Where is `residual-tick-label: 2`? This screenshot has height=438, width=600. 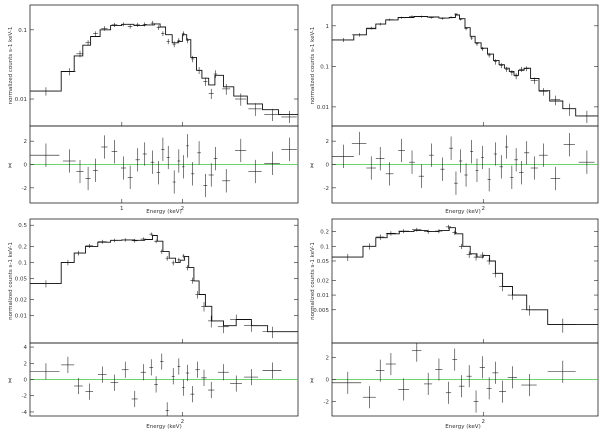
residual-tick-label: 2 is located at coordinates (328, 142).